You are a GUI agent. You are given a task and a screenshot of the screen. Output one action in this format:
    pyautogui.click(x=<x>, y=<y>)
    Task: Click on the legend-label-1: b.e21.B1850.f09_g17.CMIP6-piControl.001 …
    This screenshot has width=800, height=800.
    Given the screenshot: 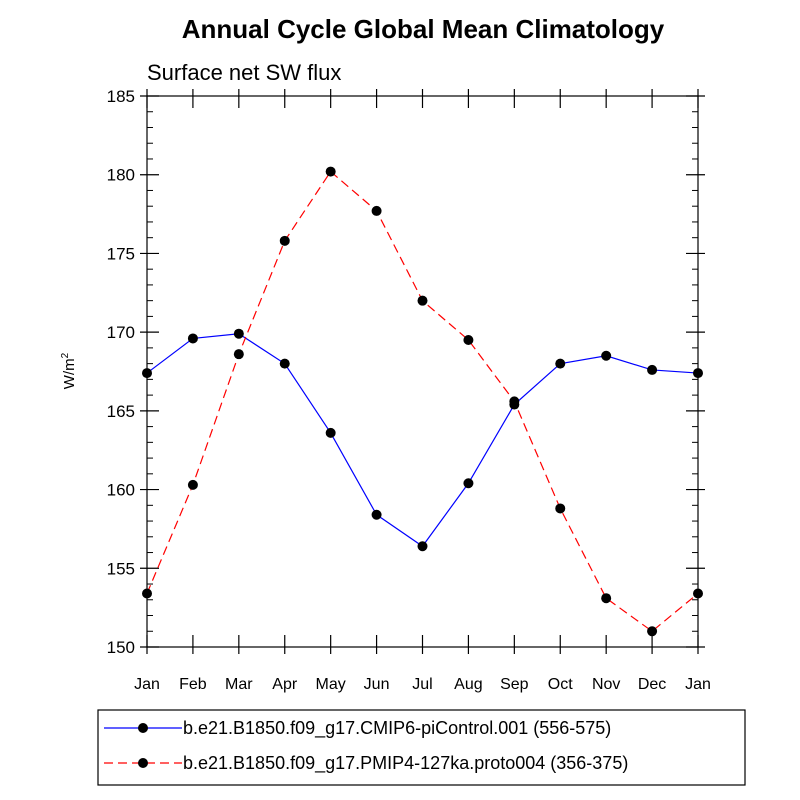 What is the action you would take?
    pyautogui.click(x=397, y=728)
    